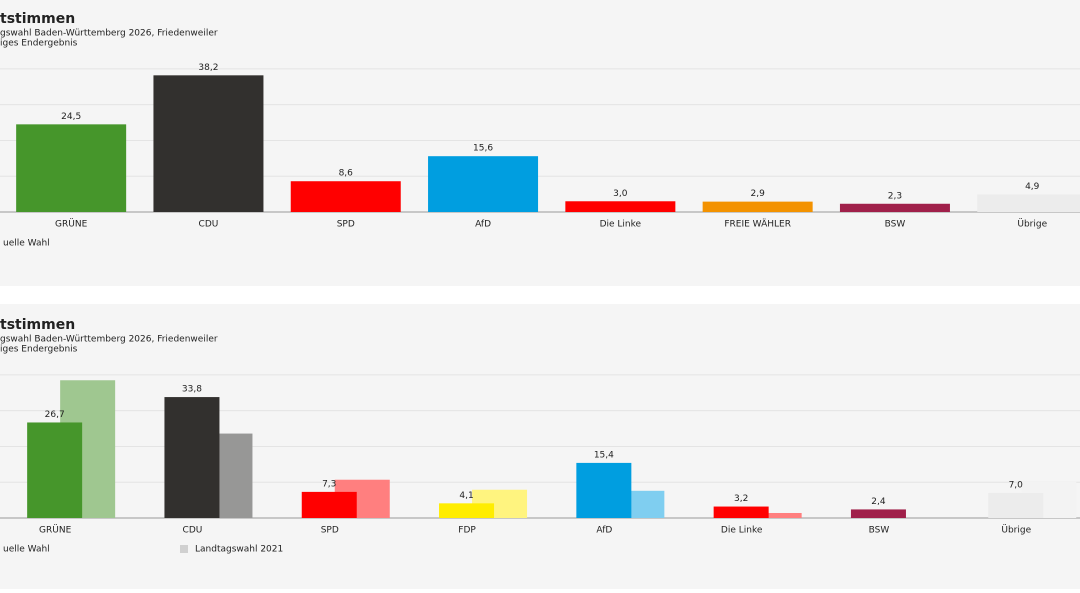 The width and height of the screenshot is (1080, 593). What do you see at coordinates (192, 390) in the screenshot?
I see `value-label: 33,8` at bounding box center [192, 390].